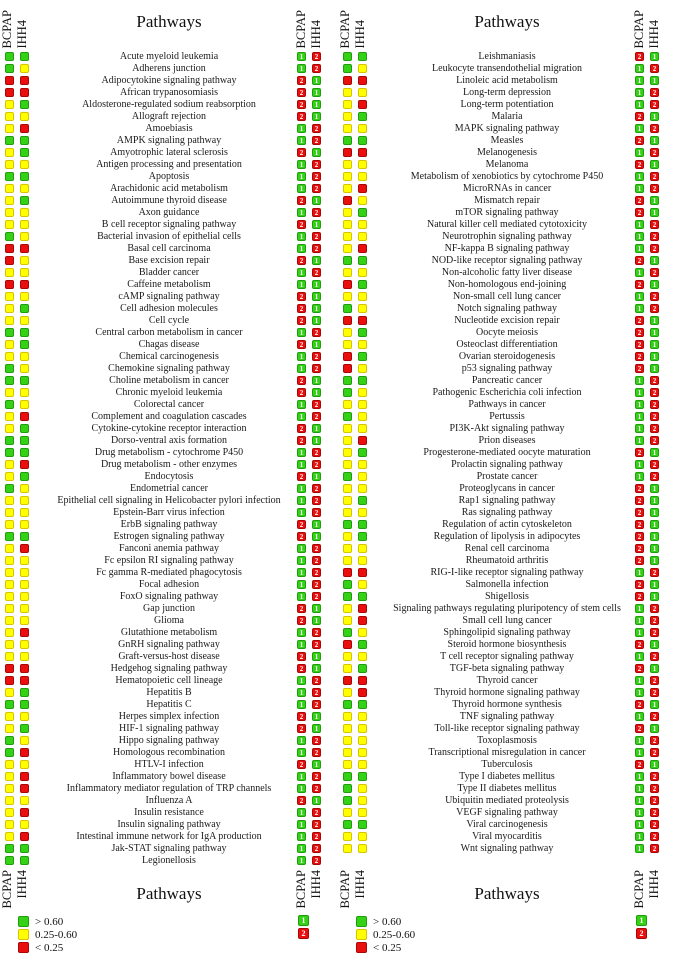 The width and height of the screenshot is (676, 965). I want to click on pathway-label: Pertussis, so click(507, 416).